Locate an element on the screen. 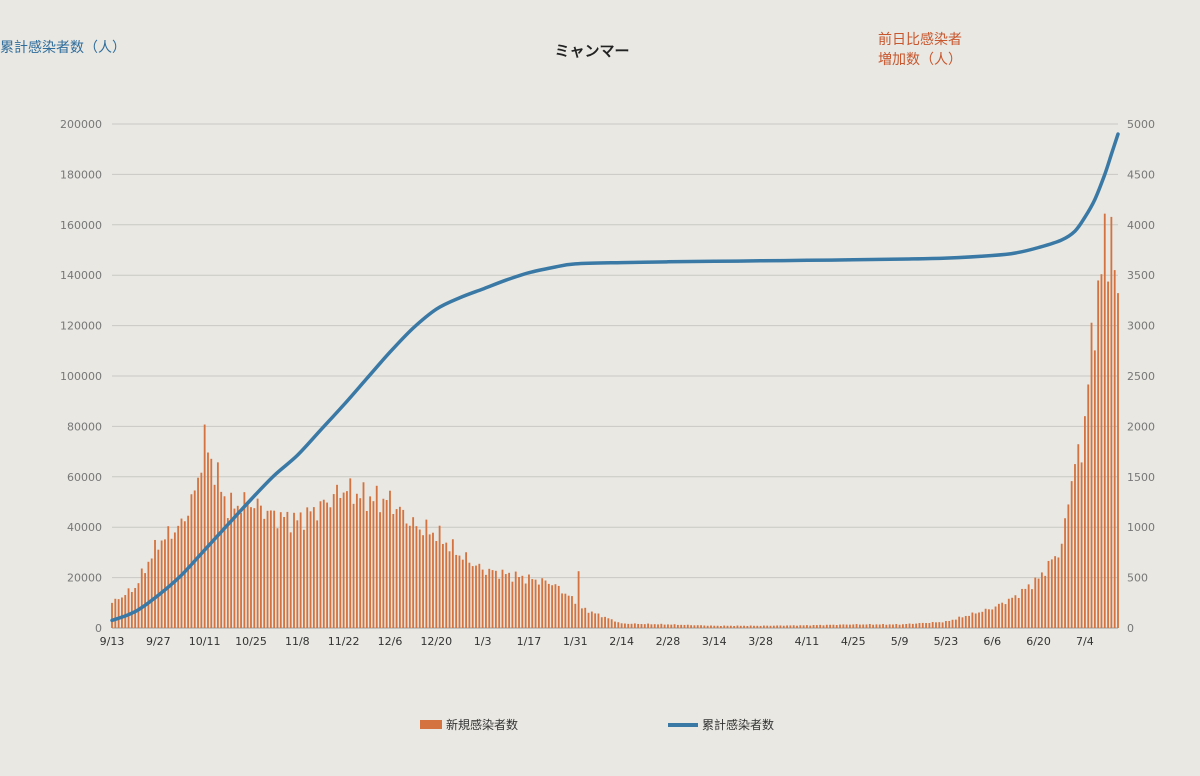 The height and width of the screenshot is (776, 1200). x-axis-tick-label: 3/14 is located at coordinates (714, 641).